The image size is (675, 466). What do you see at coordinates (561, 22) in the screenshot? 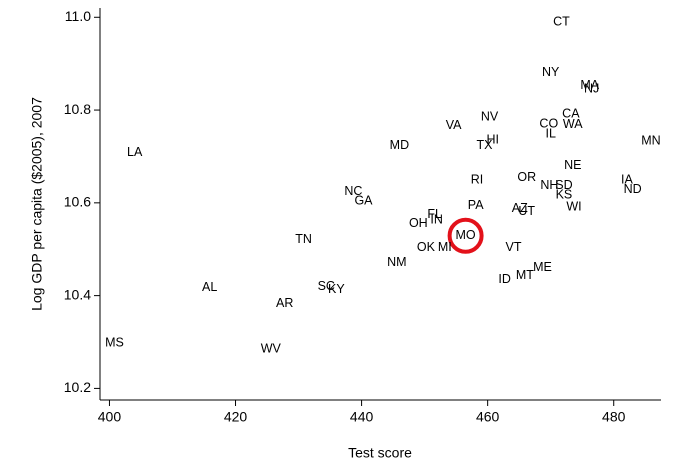
I see `point-label: CT` at bounding box center [561, 22].